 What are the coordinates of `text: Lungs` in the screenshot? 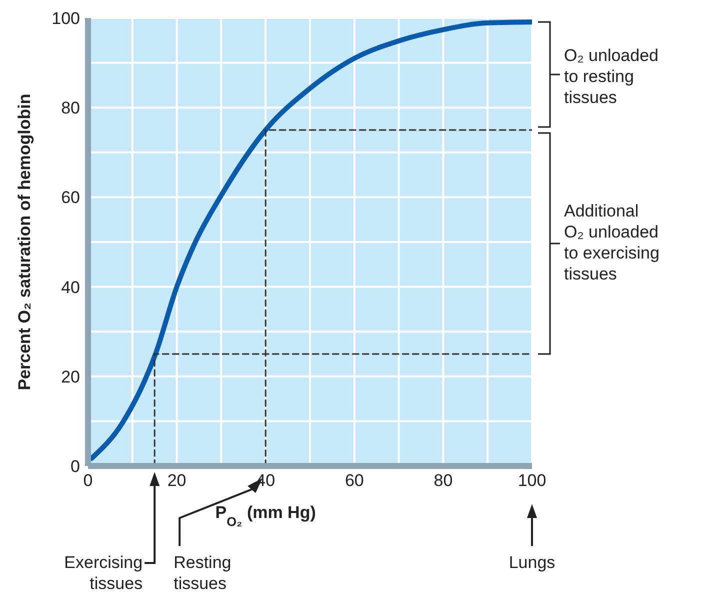 It's located at (532, 562).